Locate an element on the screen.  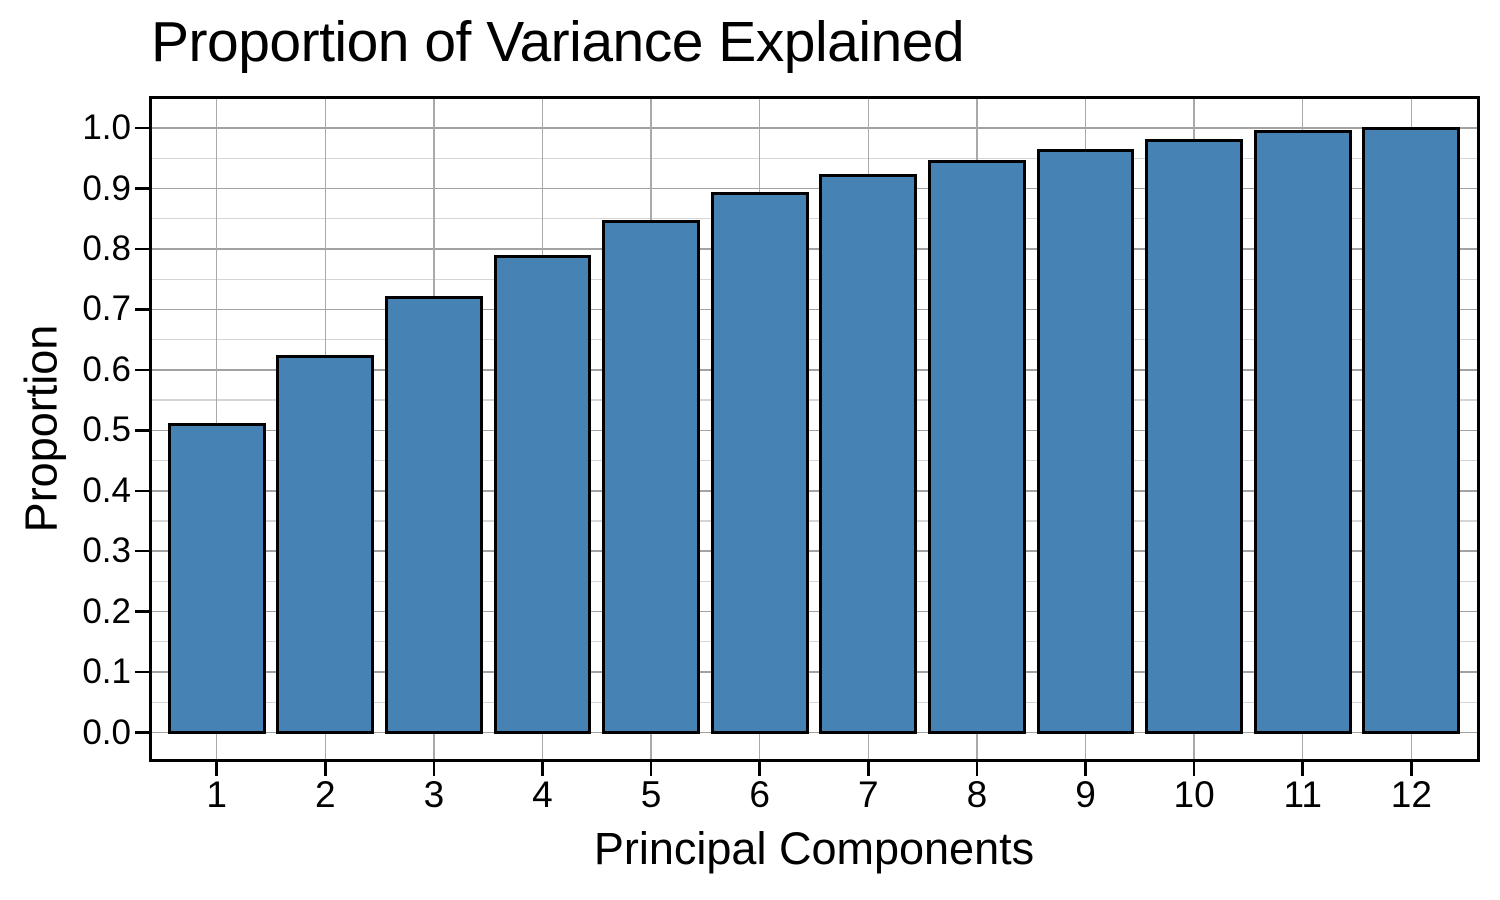
y-tick-label: 0.0 is located at coordinates (106, 732).